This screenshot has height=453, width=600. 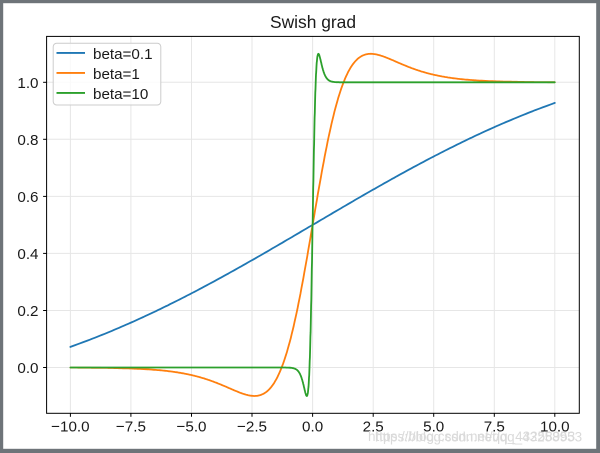 I want to click on svg-text: 2.5, so click(x=373, y=427).